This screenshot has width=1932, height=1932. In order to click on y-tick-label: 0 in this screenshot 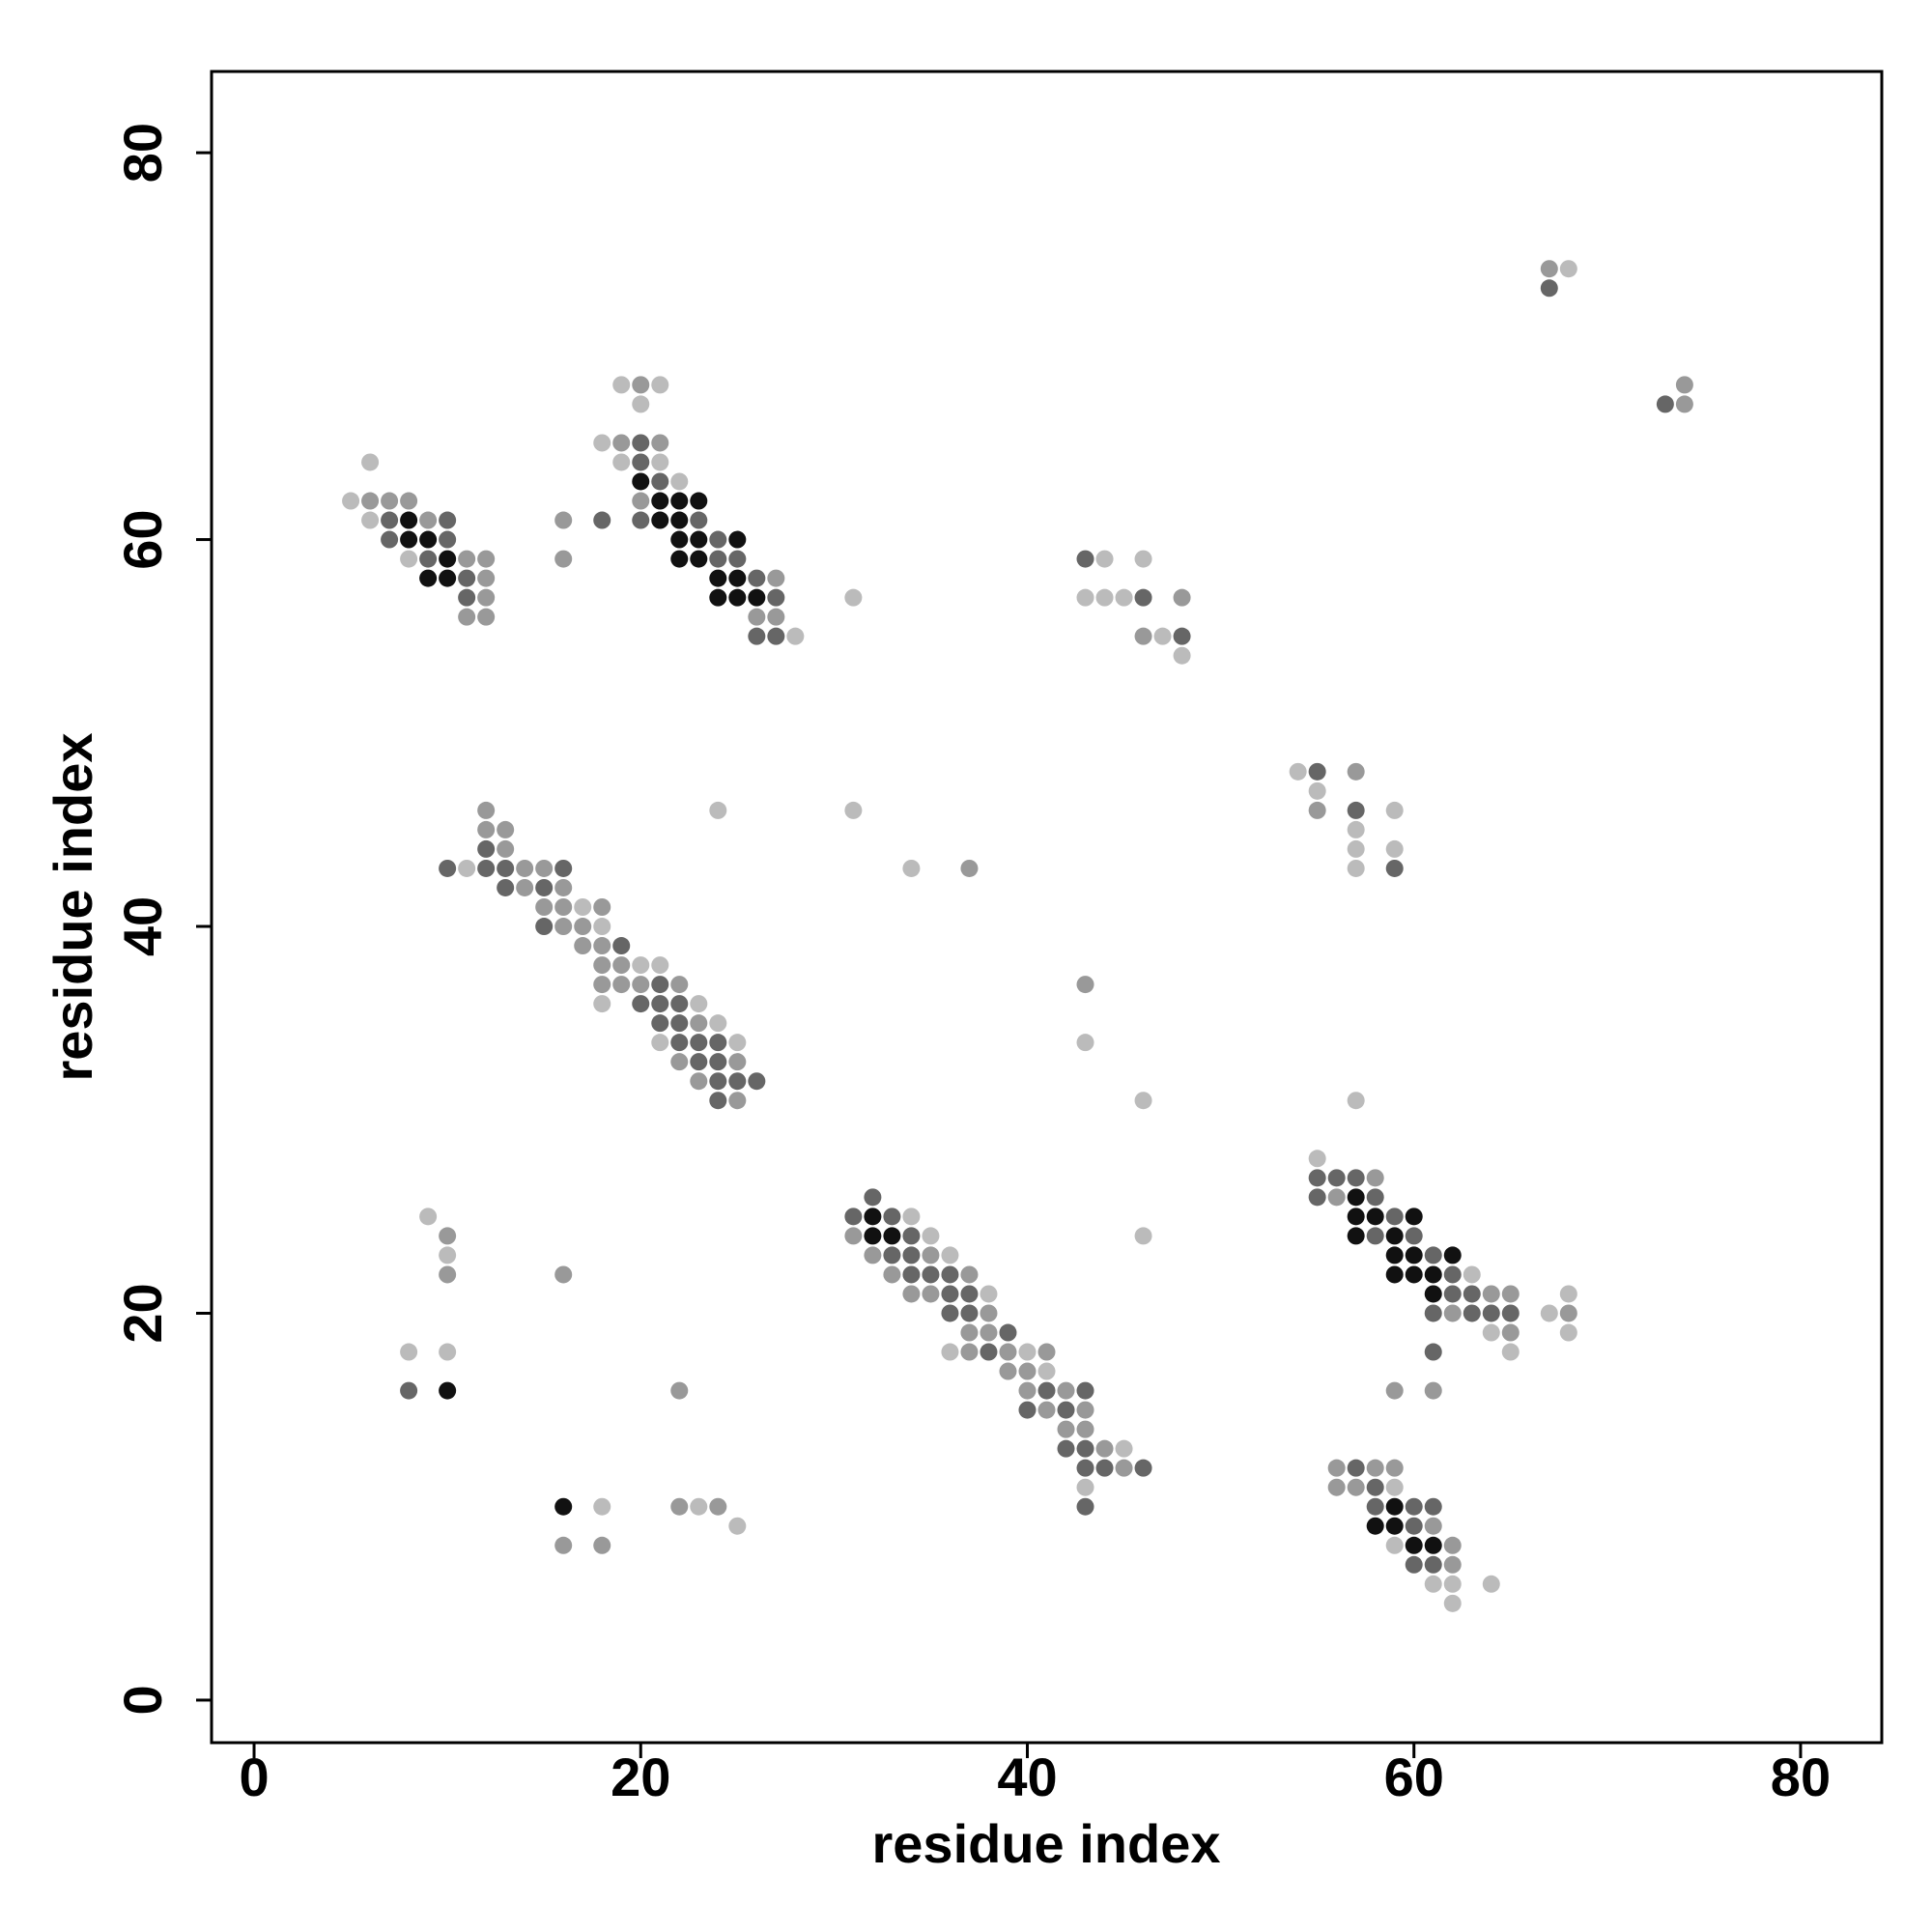, I will do `click(142, 1700)`.